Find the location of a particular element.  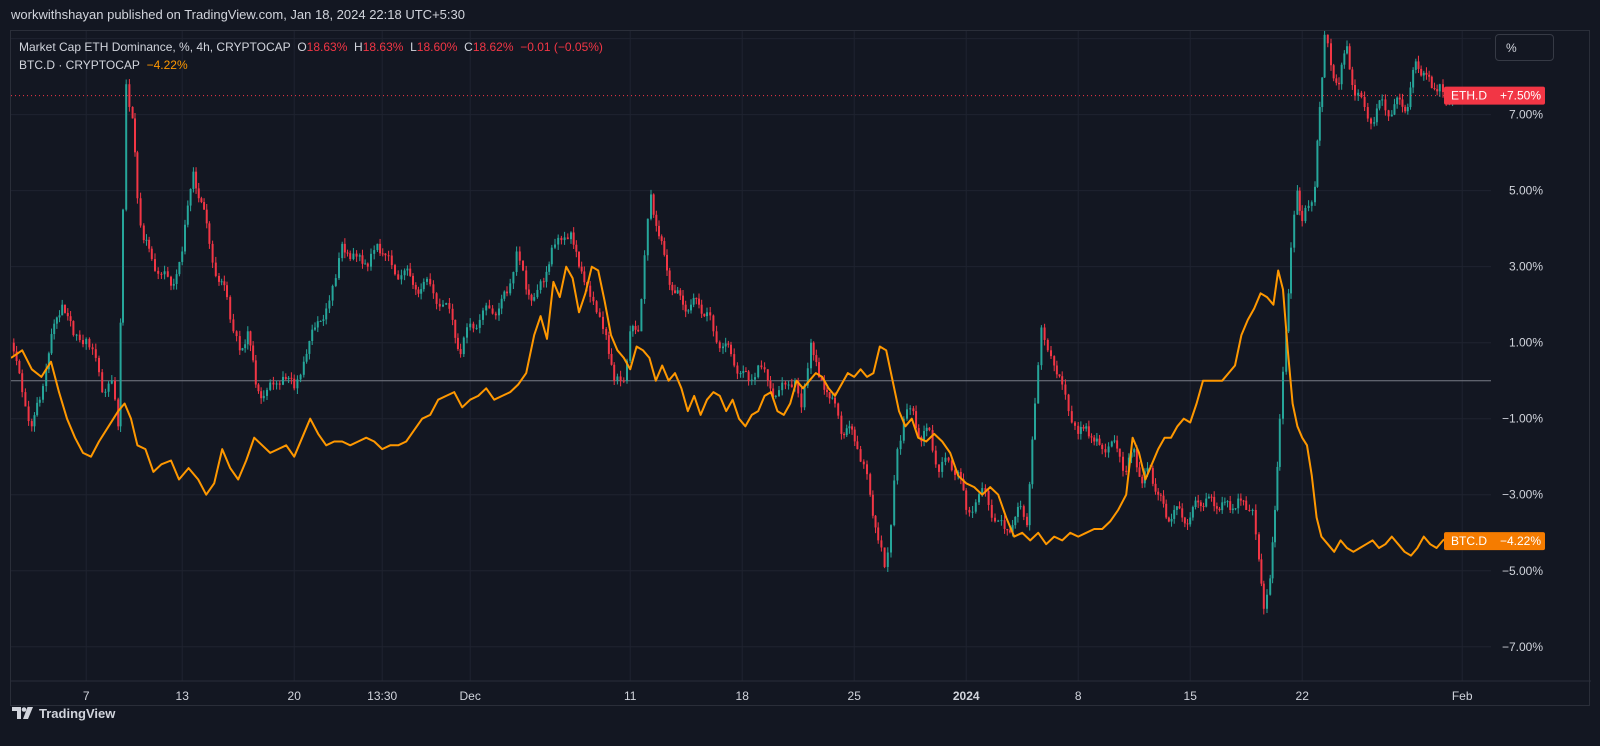

y-tick-label: −1.00% is located at coordinates (1522, 419).